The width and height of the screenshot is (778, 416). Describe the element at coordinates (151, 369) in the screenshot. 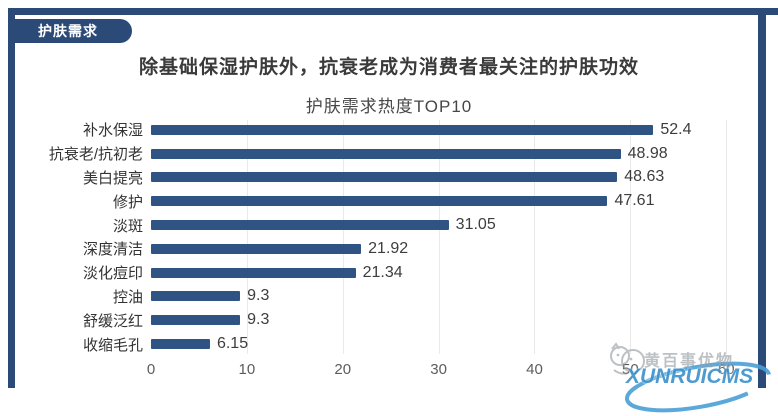

I see `x-tick-label: 0` at that location.